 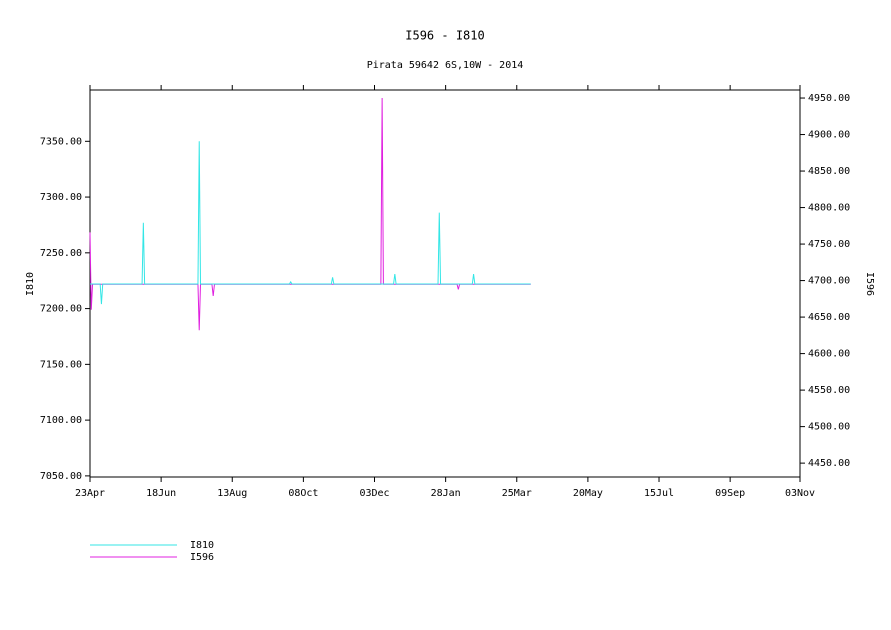 What do you see at coordinates (829, 281) in the screenshot?
I see `y2-tick-label: 4700.00` at bounding box center [829, 281].